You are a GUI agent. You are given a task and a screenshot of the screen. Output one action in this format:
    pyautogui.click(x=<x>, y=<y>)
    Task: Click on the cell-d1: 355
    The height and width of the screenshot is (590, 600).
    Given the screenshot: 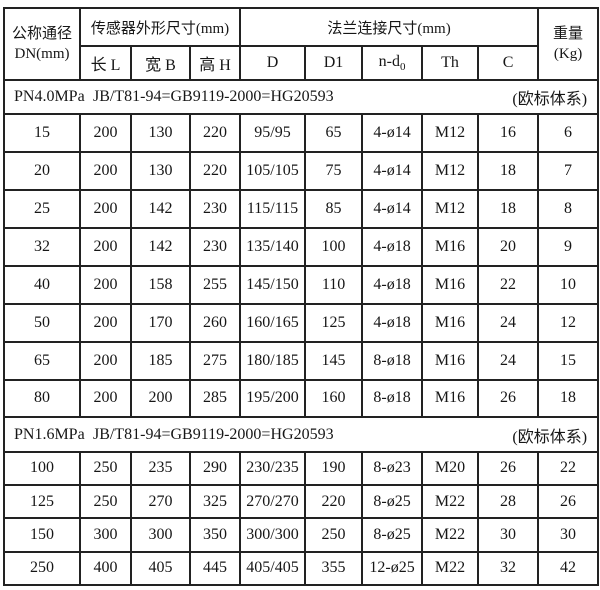 What is the action you would take?
    pyautogui.click(x=334, y=568)
    